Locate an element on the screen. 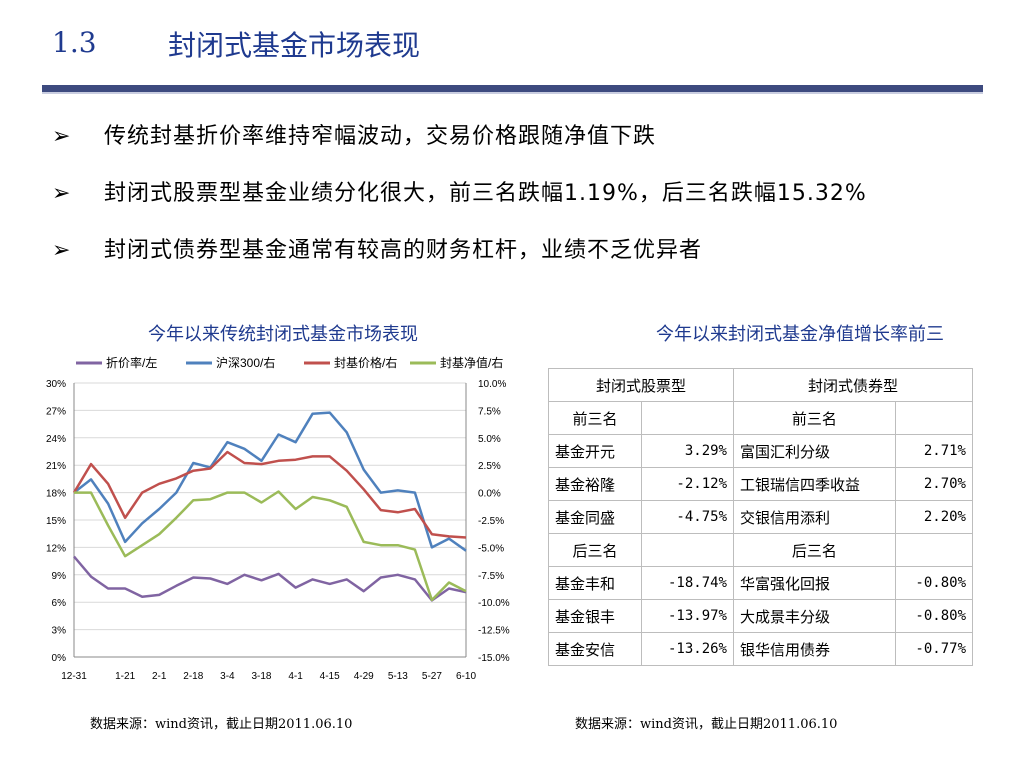 Image resolution: width=1023 pixels, height=777 pixels. table-row: 基金同盛 -4.75% 交银信用添利 2.20% is located at coordinates (760, 517).